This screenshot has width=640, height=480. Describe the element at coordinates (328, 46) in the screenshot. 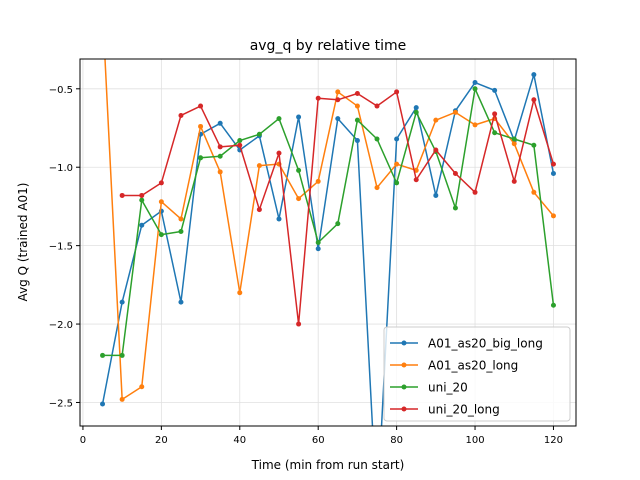

I see `chart-title: avg_q by relative time` at that location.